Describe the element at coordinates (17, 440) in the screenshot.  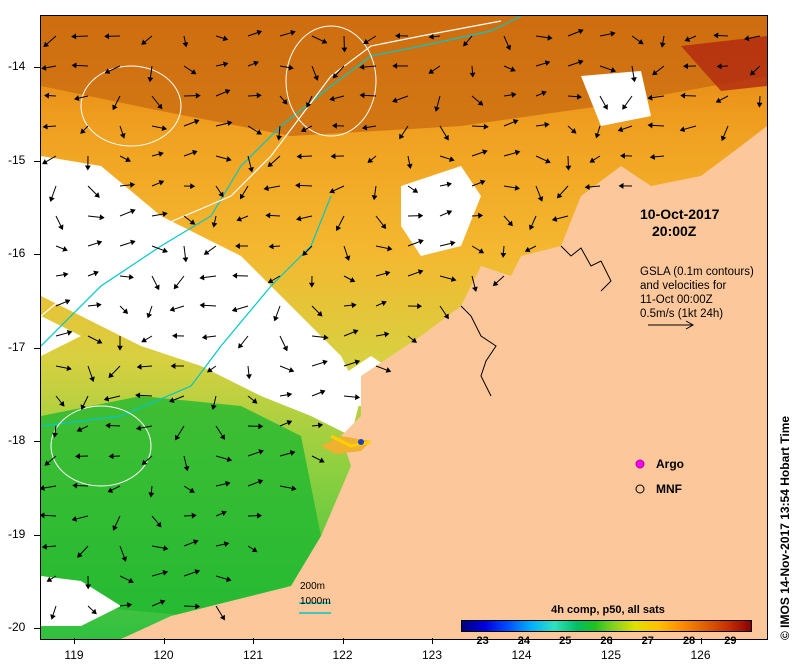
I see `y-tick-label: -18` at that location.